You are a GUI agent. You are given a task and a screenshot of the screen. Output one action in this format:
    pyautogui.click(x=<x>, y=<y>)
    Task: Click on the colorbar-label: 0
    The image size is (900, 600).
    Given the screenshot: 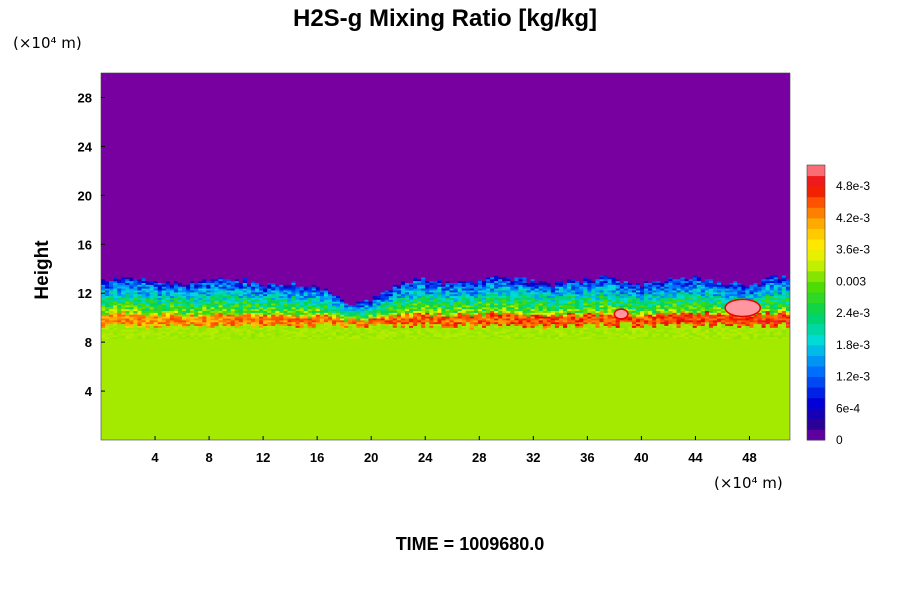 What is the action you would take?
    pyautogui.click(x=839, y=440)
    